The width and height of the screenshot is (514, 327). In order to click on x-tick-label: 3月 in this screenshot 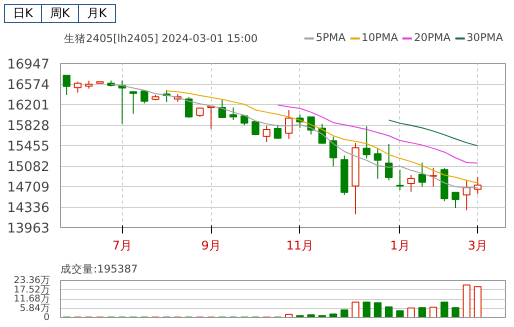, I will do `click(478, 245)`.